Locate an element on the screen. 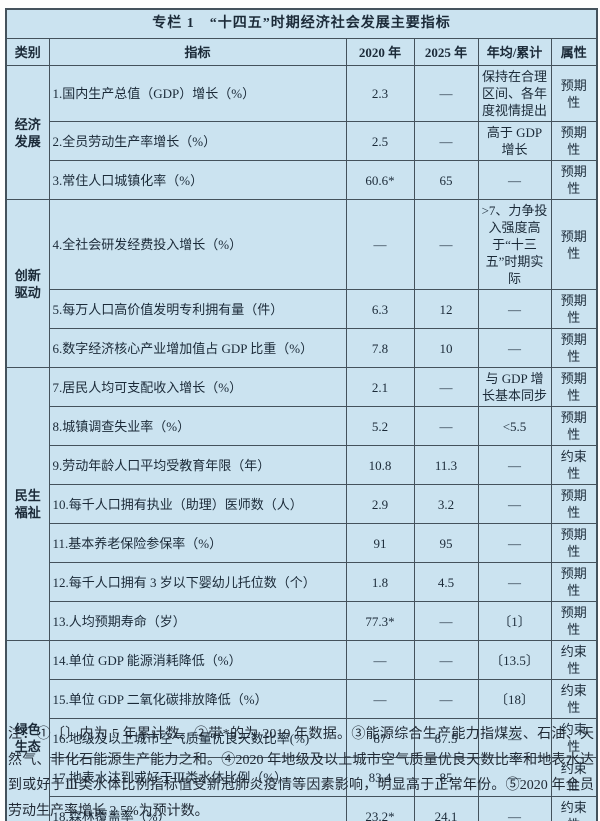  col-header-indicator: 指标 is located at coordinates (197, 52).